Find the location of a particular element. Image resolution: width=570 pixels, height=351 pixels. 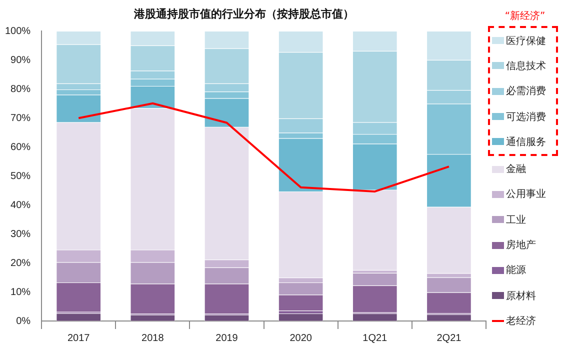

legend-label: 能源 is located at coordinates (516, 271).